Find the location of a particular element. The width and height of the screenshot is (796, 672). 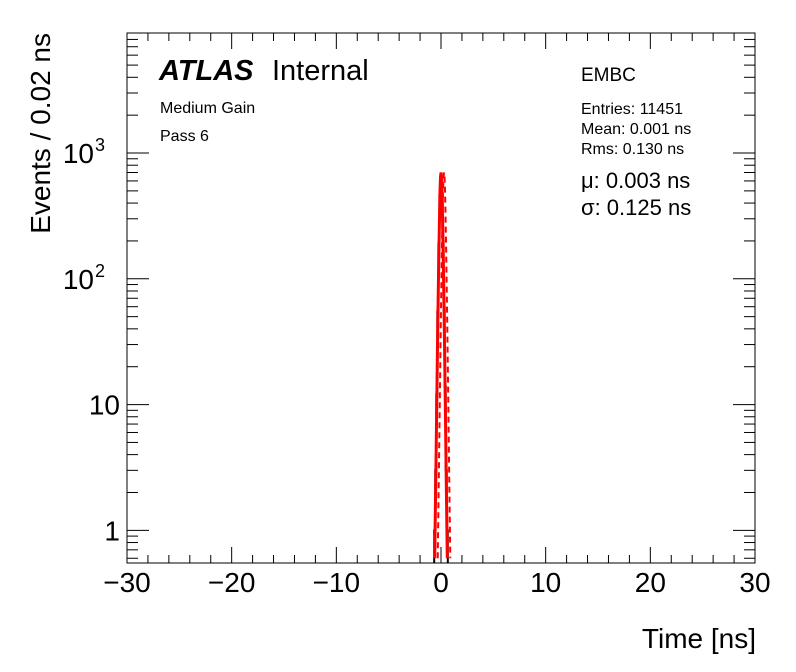

x-tick-label: 20 is located at coordinates (650, 582).